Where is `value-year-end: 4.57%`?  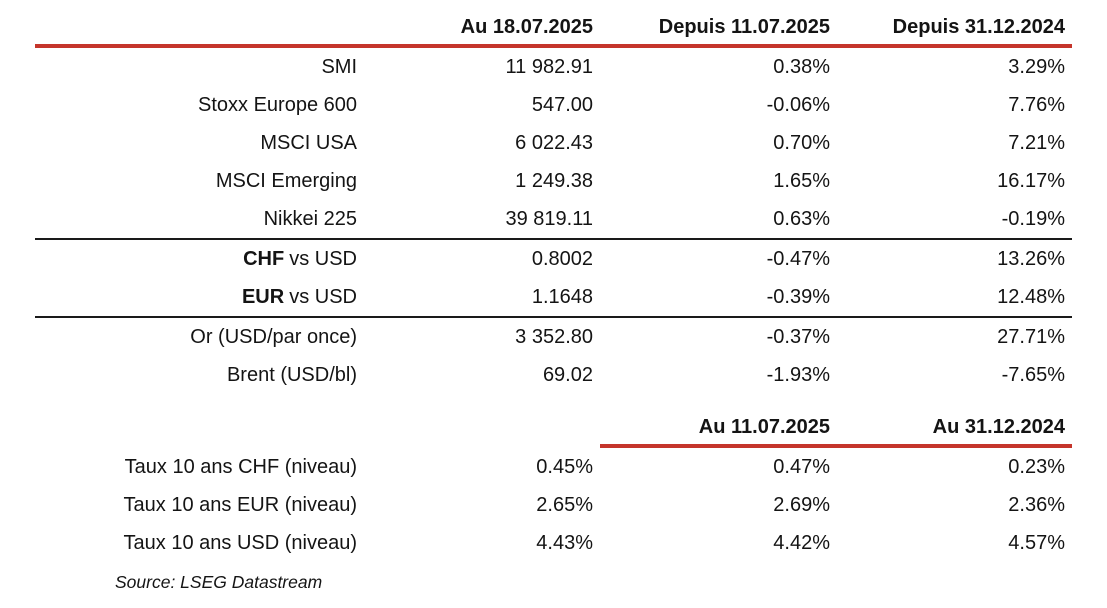
value-year-end: 4.57% is located at coordinates (1036, 542).